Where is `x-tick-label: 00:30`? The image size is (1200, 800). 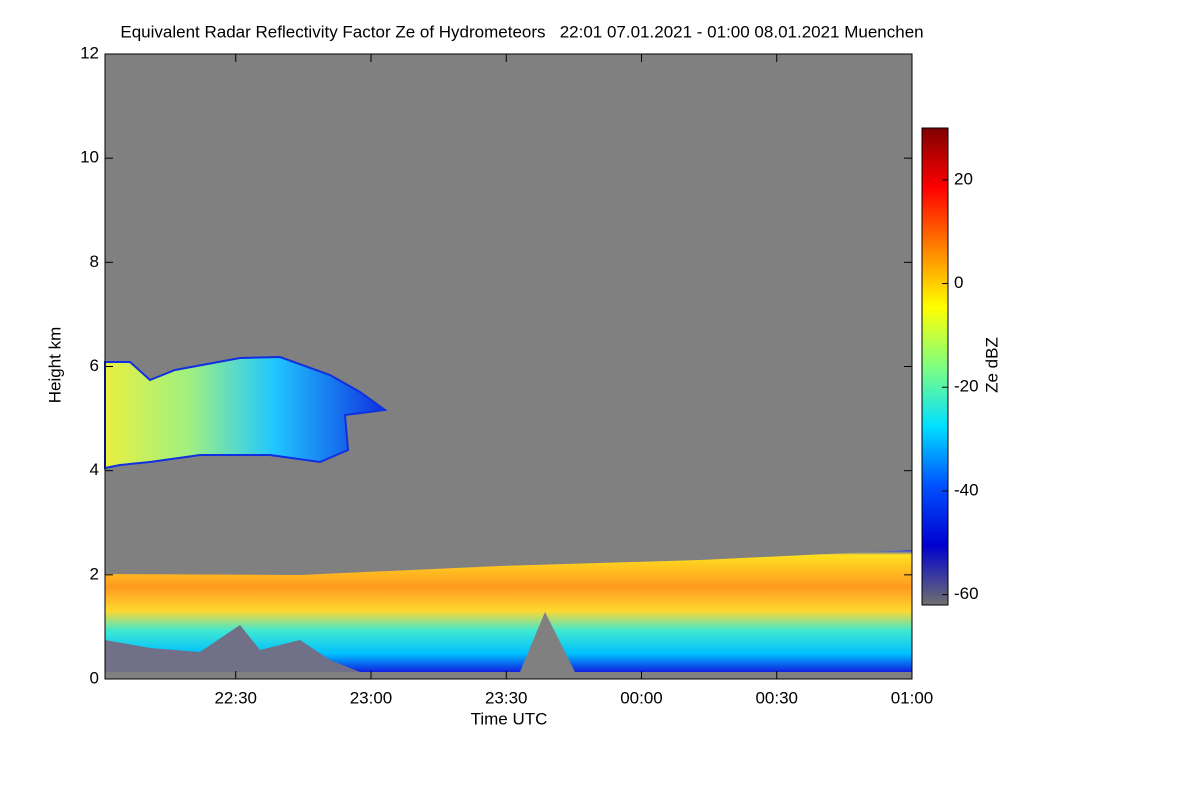 x-tick-label: 00:30 is located at coordinates (776, 697).